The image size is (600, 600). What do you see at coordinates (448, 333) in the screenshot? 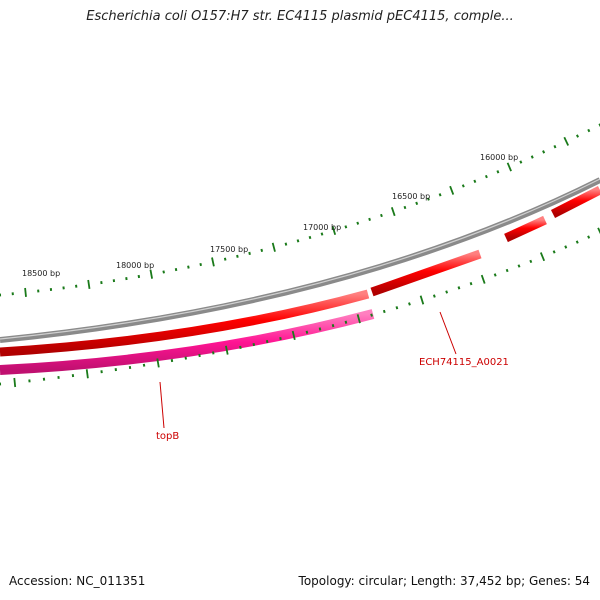
I see `label-line-ECH74115_A0021` at bounding box center [448, 333].